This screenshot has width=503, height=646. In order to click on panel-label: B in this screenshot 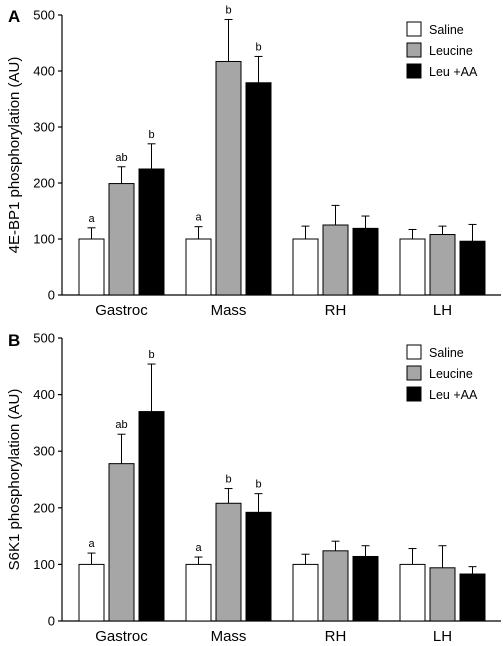, I will do `click(14, 340)`.